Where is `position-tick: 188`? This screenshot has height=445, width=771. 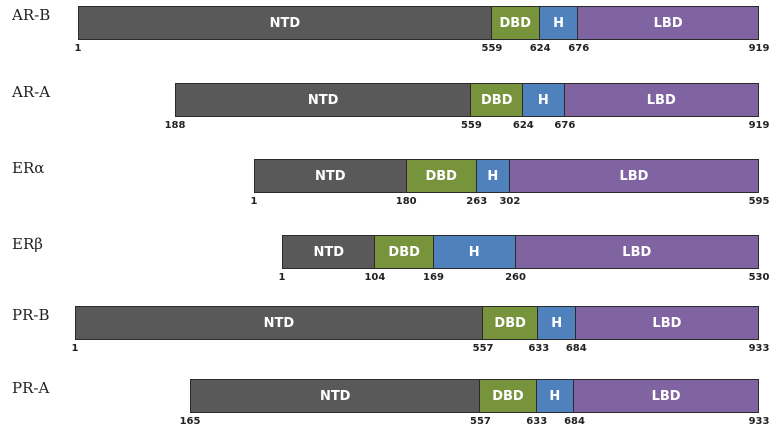 position-tick: 188 is located at coordinates (175, 125).